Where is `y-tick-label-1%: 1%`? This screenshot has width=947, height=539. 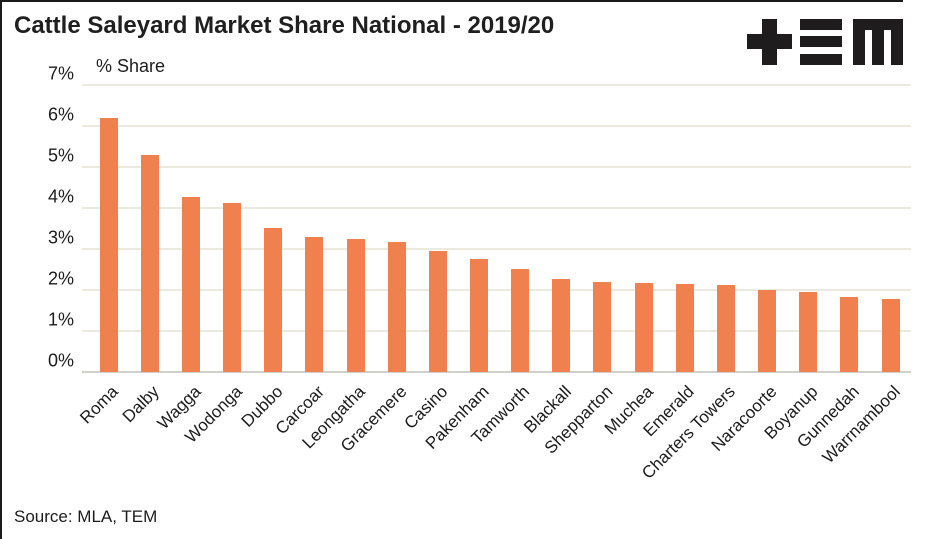 y-tick-label-1%: 1% is located at coordinates (60, 319).